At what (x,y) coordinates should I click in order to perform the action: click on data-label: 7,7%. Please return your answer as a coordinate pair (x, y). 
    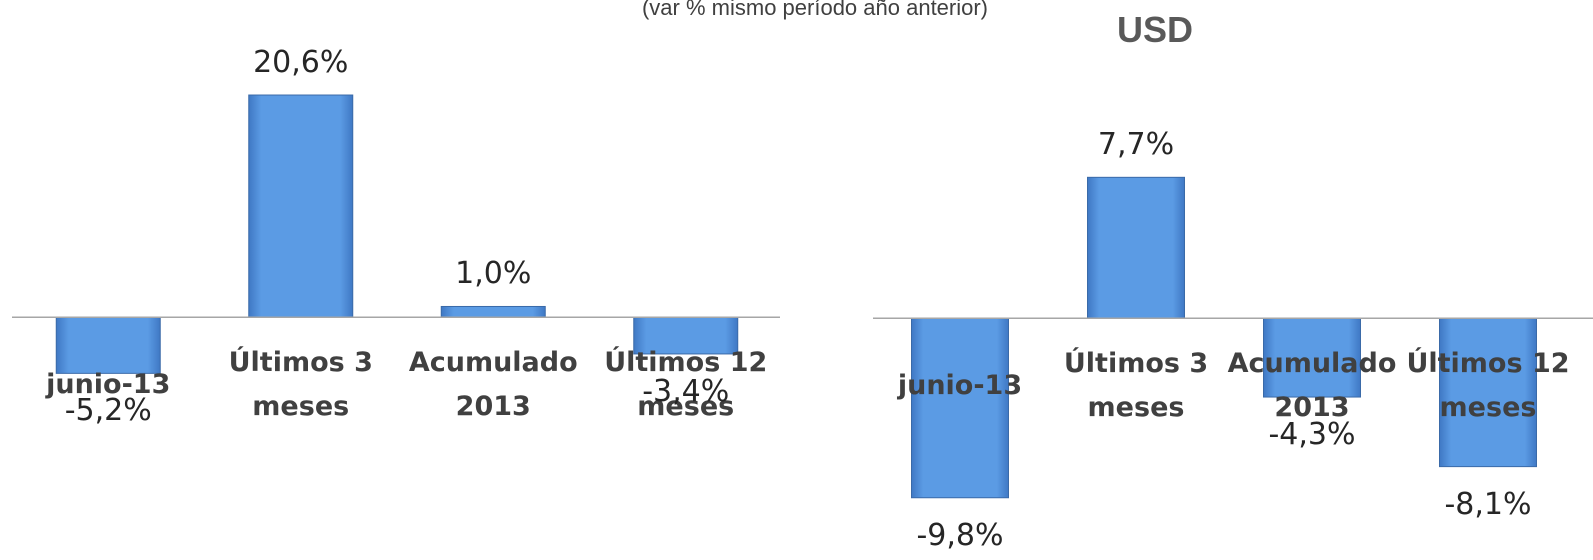
    Looking at the image, I should click on (1136, 145).